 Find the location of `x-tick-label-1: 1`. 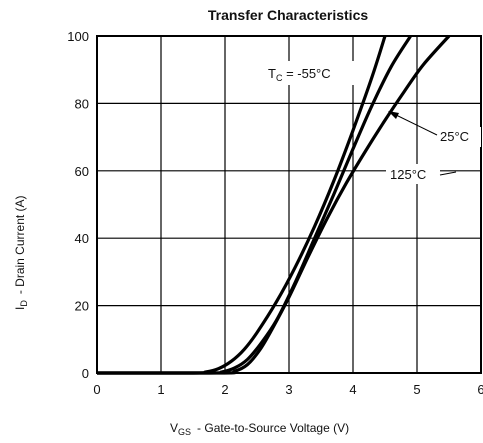

x-tick-label-1: 1 is located at coordinates (160, 389).